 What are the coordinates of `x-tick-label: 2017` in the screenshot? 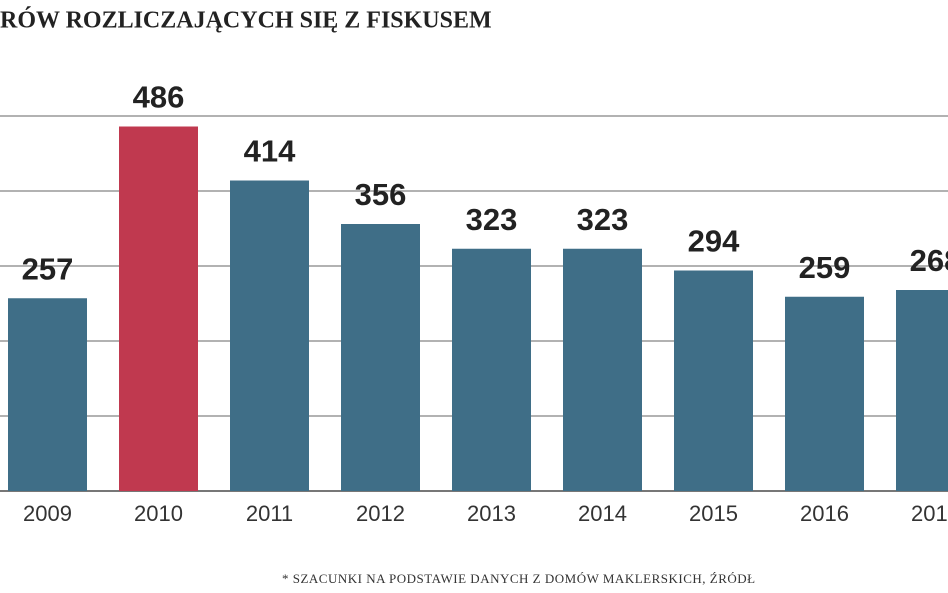 It's located at (929, 513).